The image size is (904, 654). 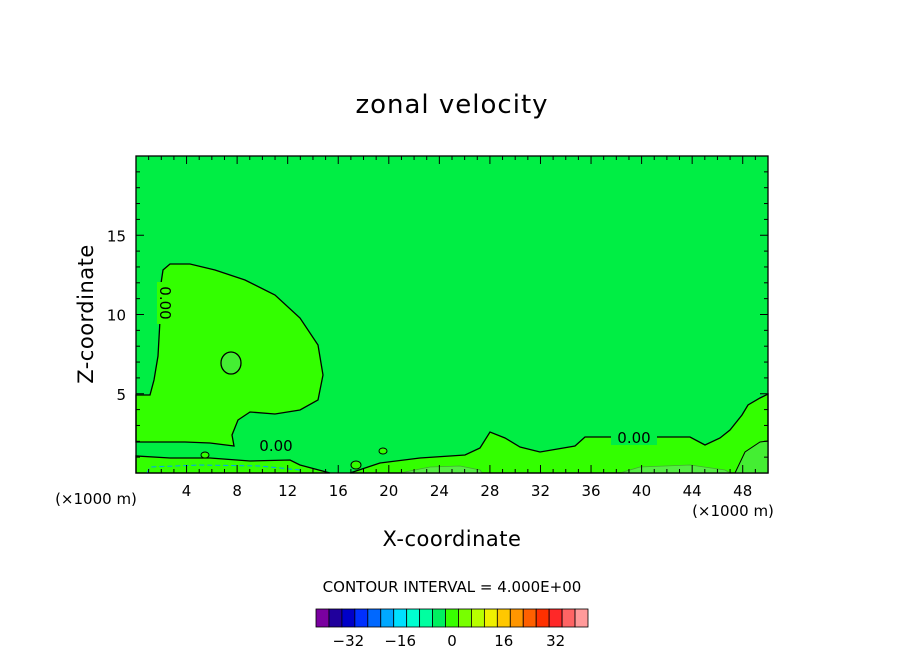 I want to click on contour-label-right: 0.00, so click(x=633, y=438).